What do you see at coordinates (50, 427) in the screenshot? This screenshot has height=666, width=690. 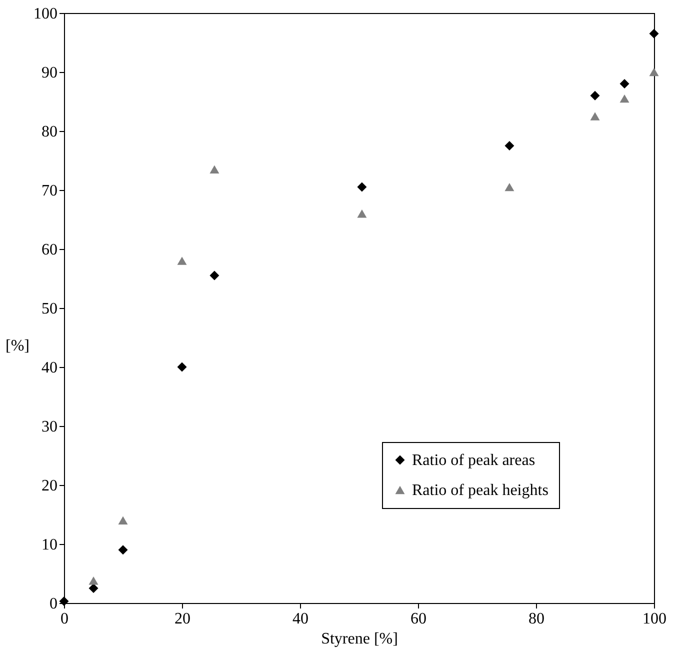 I see `y-tick-label: 30` at bounding box center [50, 427].